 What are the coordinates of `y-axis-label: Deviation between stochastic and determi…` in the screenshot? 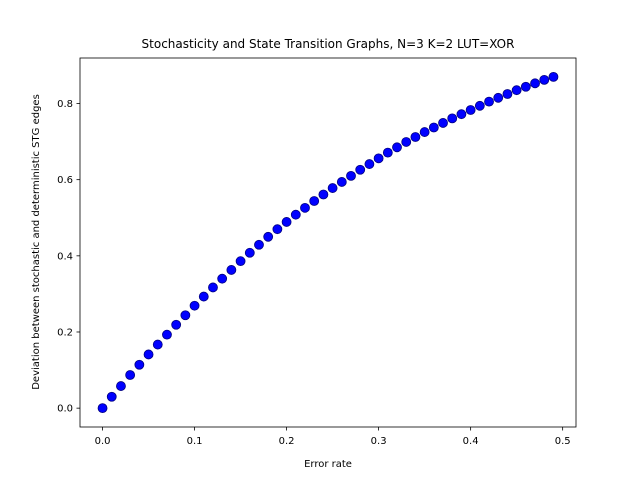 It's located at (36, 242).